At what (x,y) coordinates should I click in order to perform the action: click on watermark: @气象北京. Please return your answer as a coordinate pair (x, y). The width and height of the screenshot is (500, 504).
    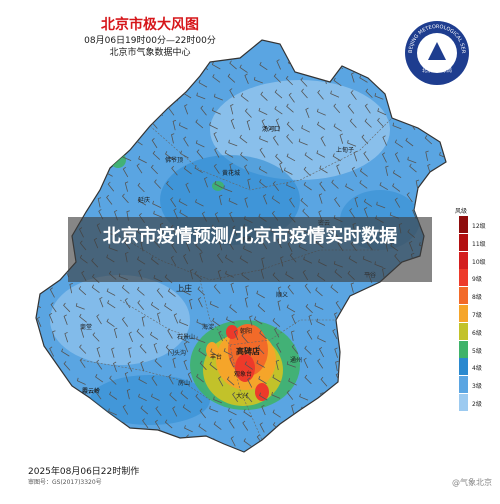
    Looking at the image, I should click on (472, 482).